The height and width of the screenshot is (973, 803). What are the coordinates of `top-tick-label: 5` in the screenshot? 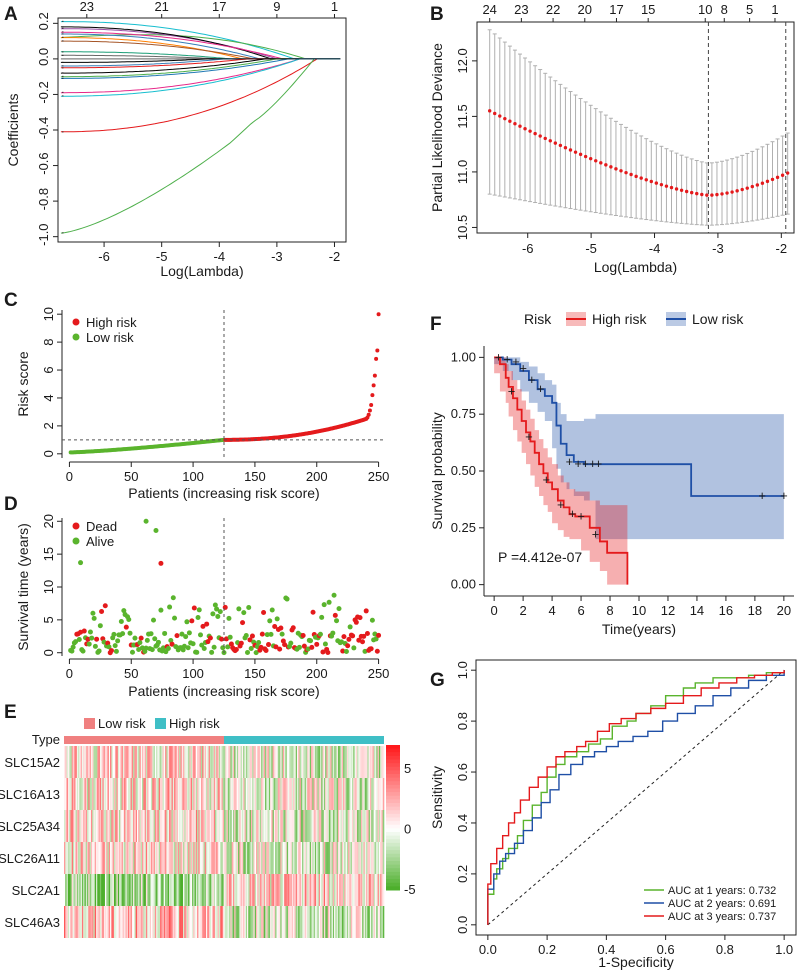 It's located at (749, 9).